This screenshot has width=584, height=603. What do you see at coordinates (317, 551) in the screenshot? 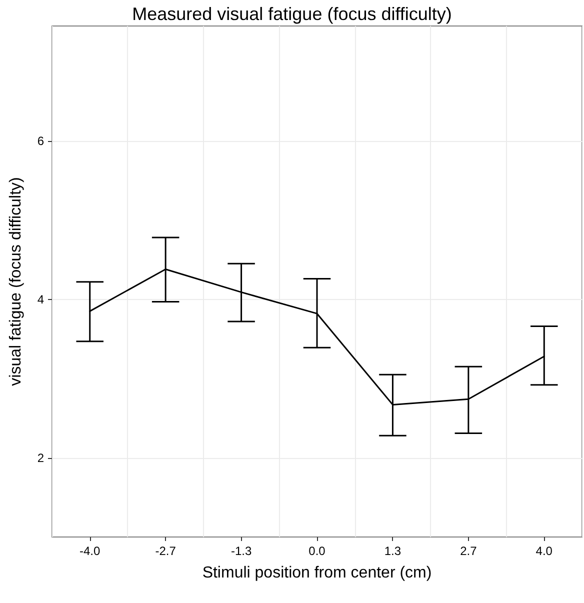
I see `x-tick-label: 0.0` at bounding box center [317, 551].